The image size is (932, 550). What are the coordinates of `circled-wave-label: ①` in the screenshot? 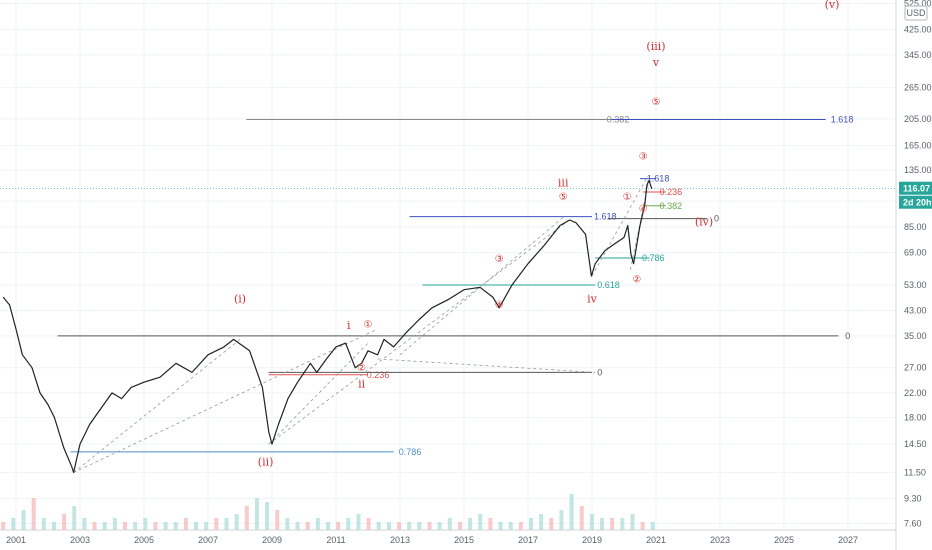 It's located at (627, 197).